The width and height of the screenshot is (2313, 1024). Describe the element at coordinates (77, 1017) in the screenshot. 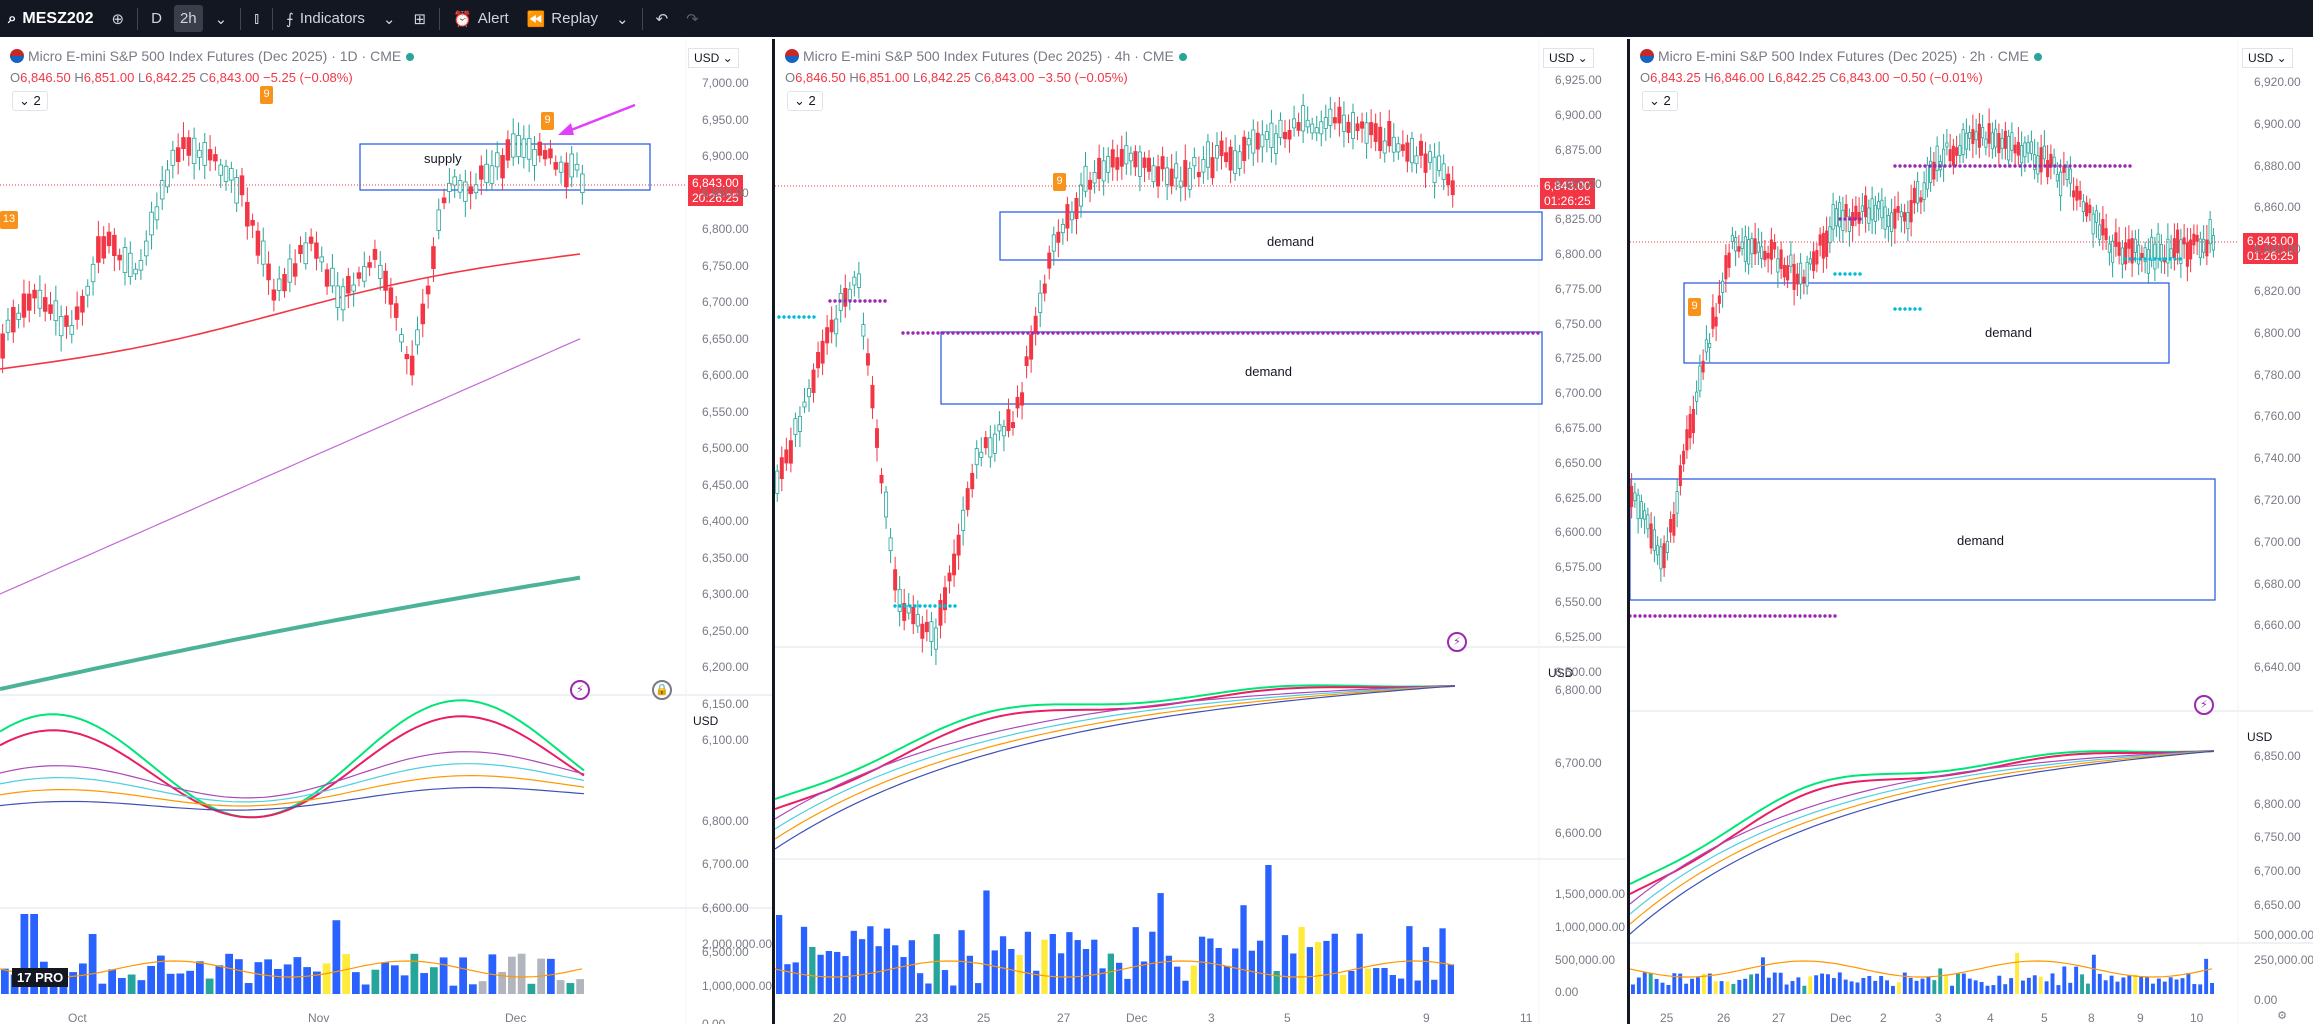

I see `time-axis-label: Oct` at that location.